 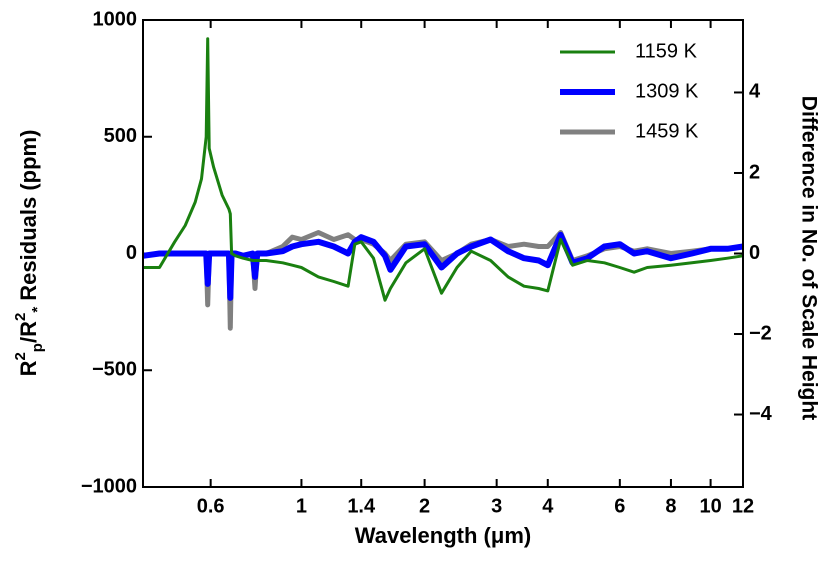 I want to click on y-axis-label-part: *, so click(x=37, y=310).